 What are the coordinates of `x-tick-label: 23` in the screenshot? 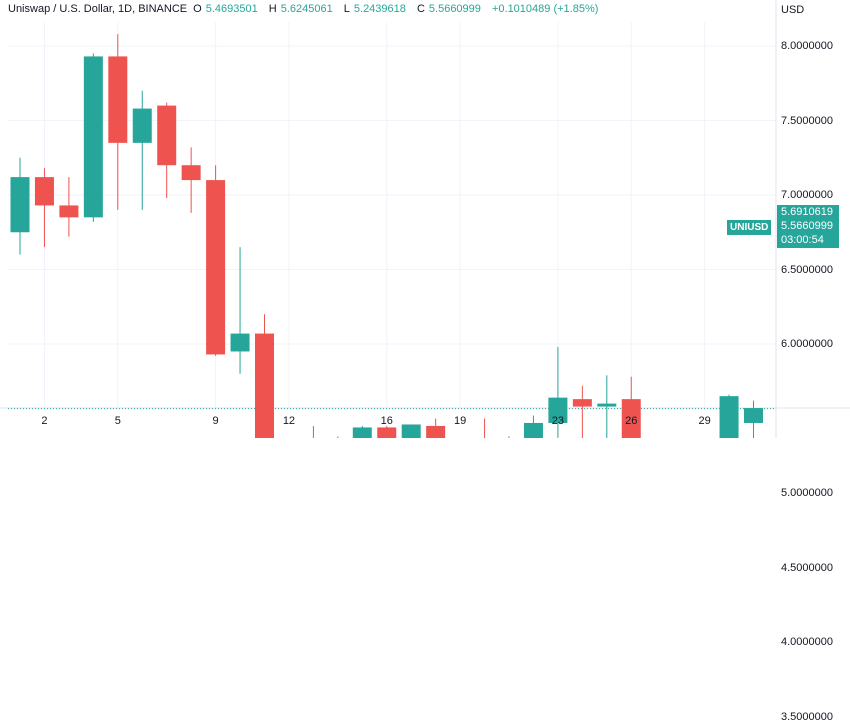 It's located at (558, 421).